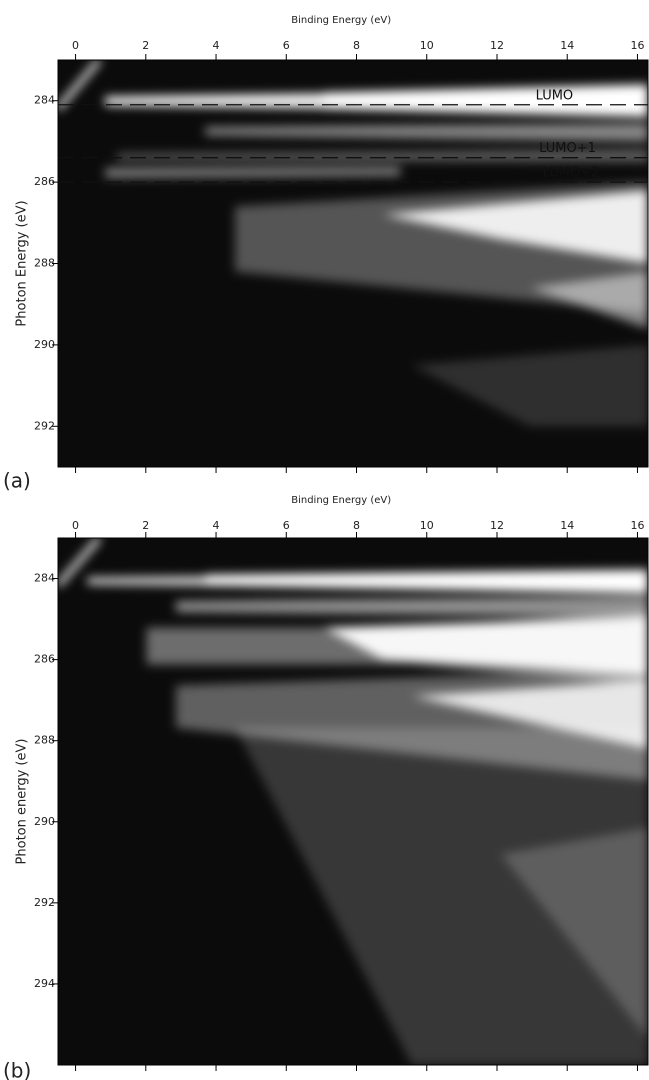 This screenshot has width=649, height=1080. What do you see at coordinates (44, 983) in the screenshot?
I see `y-tick-label: 294` at bounding box center [44, 983].